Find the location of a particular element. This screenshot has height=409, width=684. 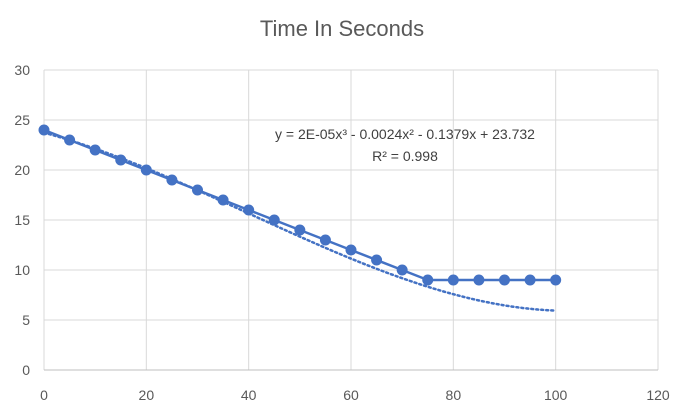

x-tick-label: 20 is located at coordinates (147, 395).